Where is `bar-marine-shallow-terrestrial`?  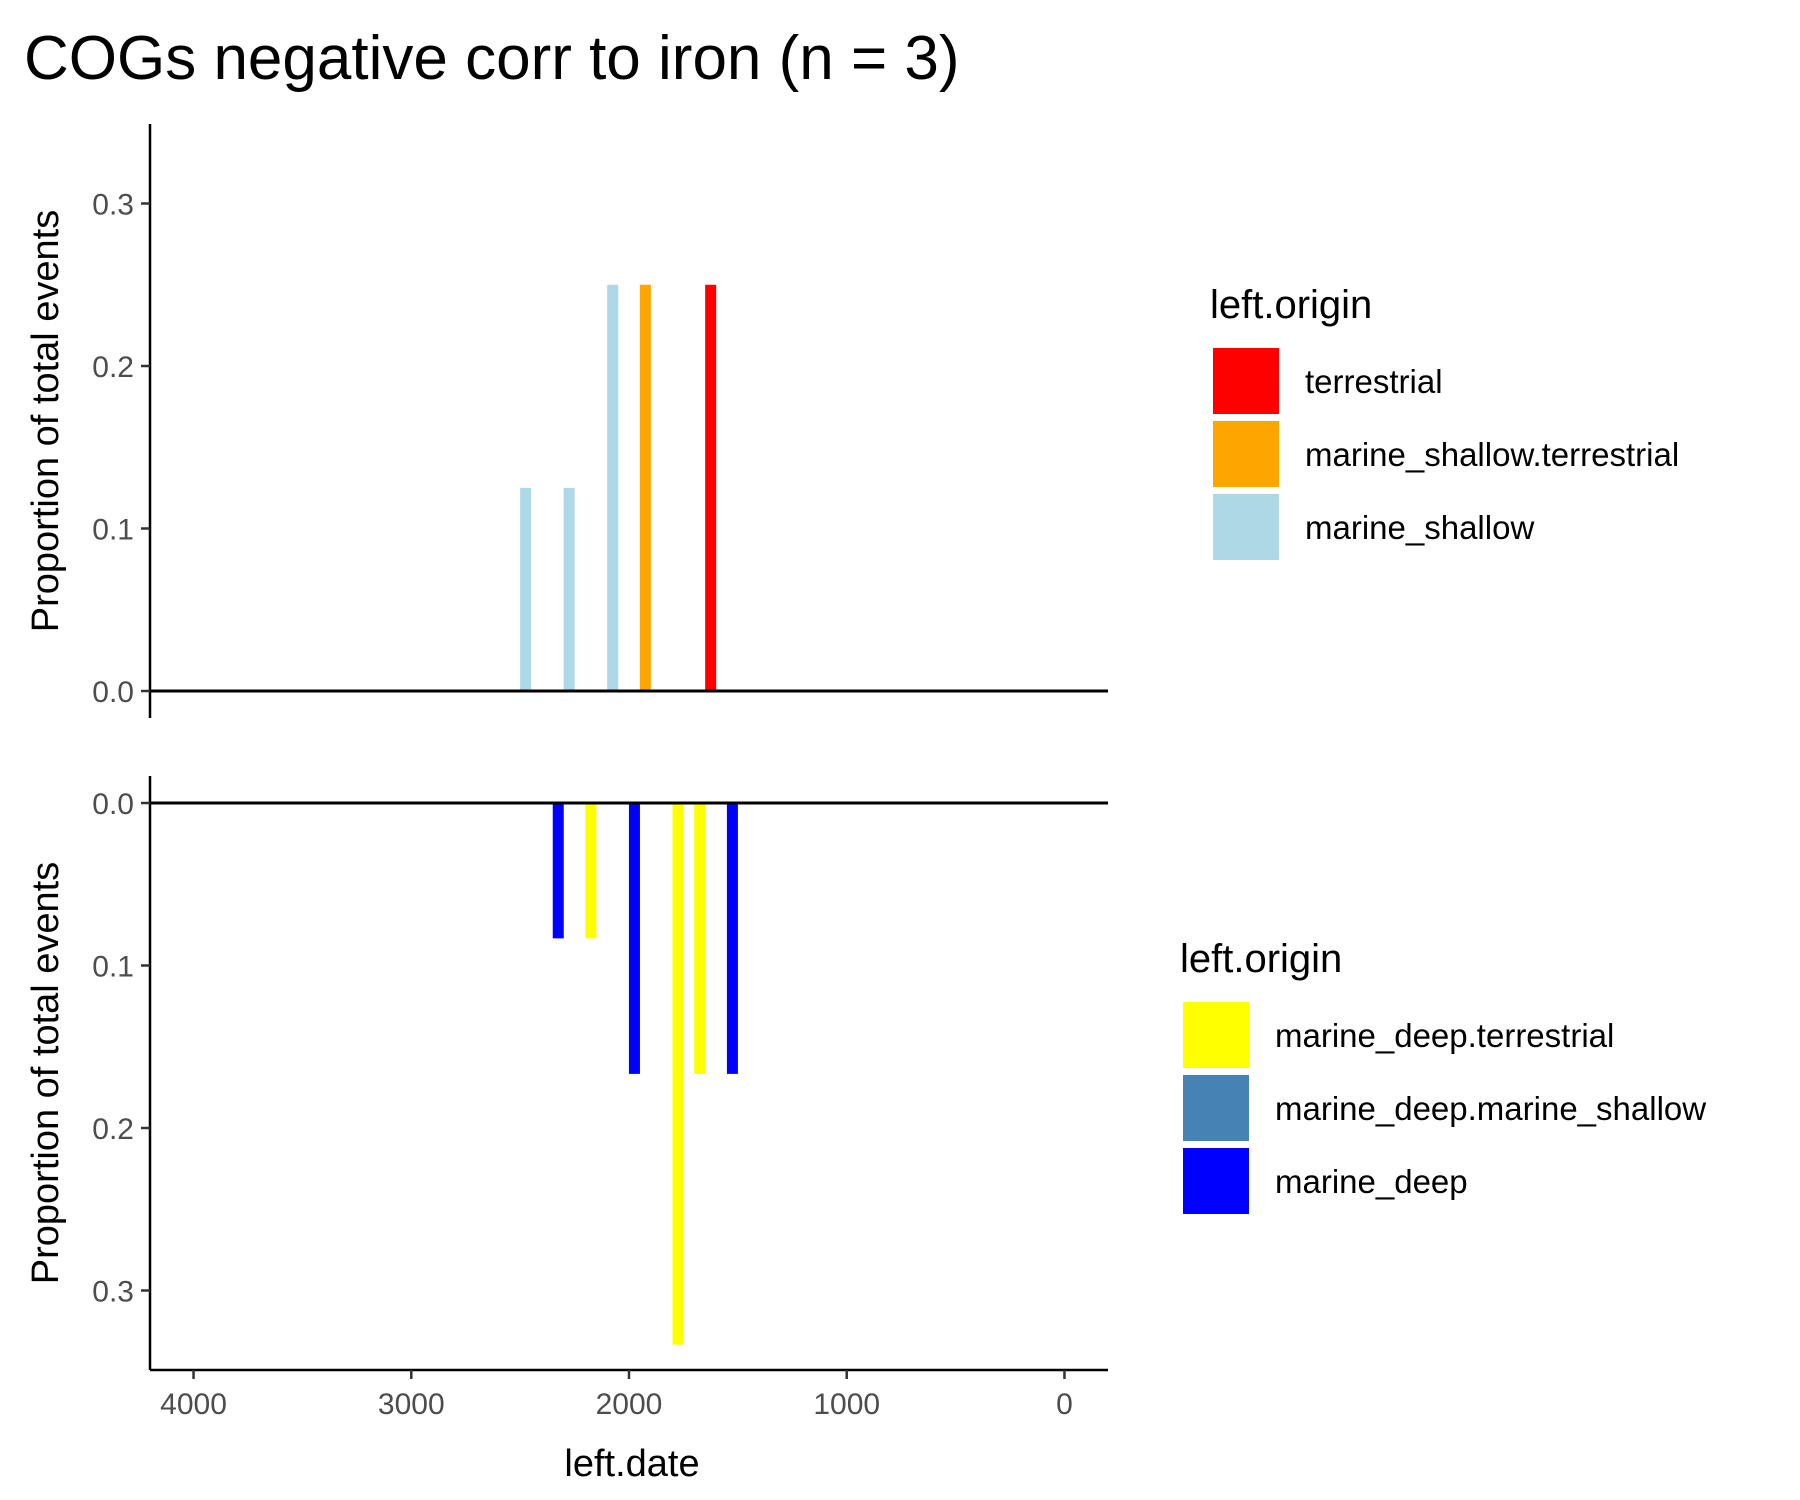
bar-marine-shallow-terrestrial is located at coordinates (645, 487).